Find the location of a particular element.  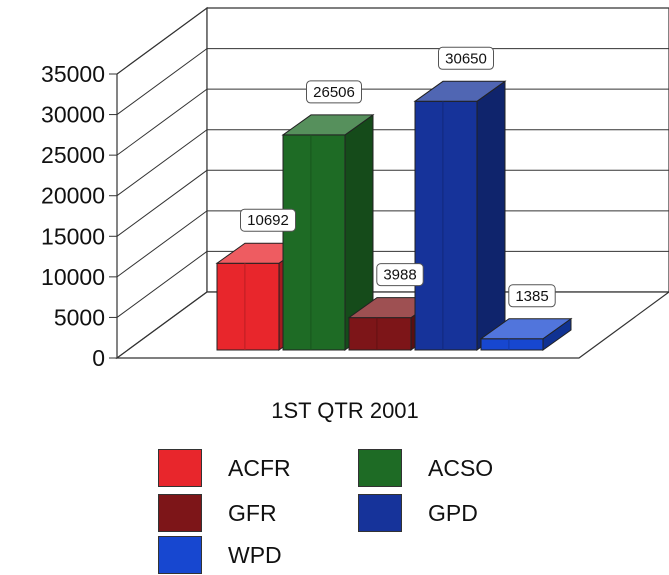

data-label-wpd: 1385 is located at coordinates (532, 296).